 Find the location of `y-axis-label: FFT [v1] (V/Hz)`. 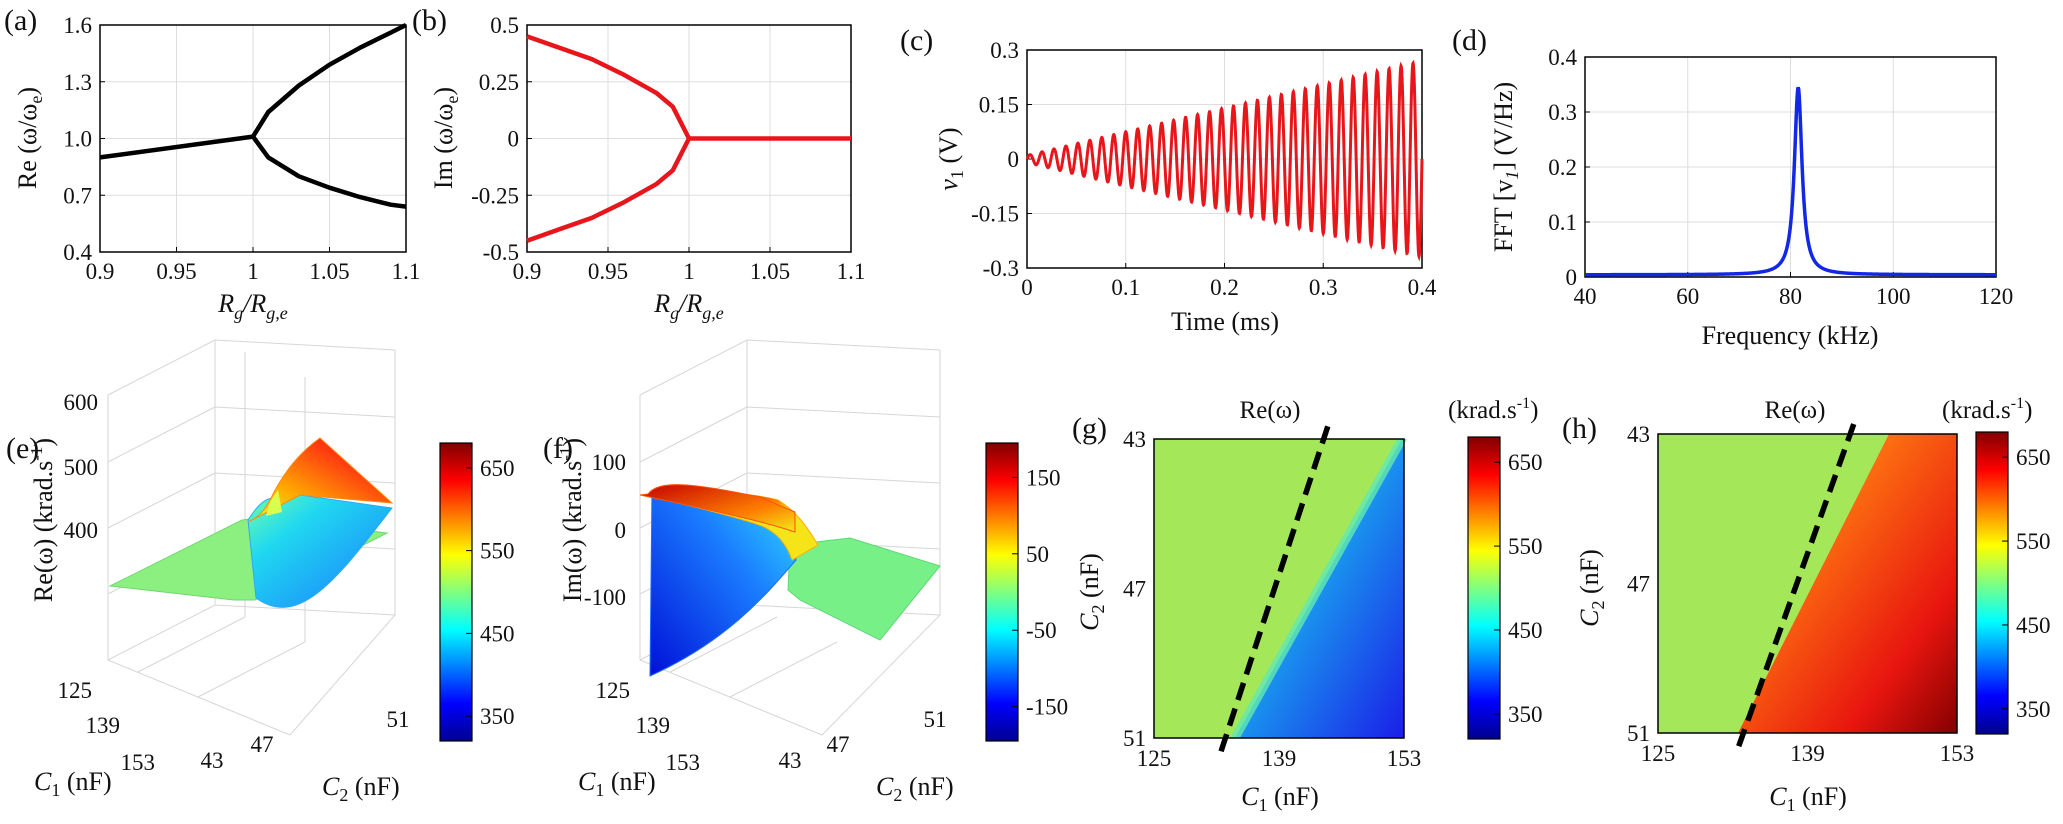

y-axis-label: FFT [v1] (V/Hz) is located at coordinates (1505, 167).